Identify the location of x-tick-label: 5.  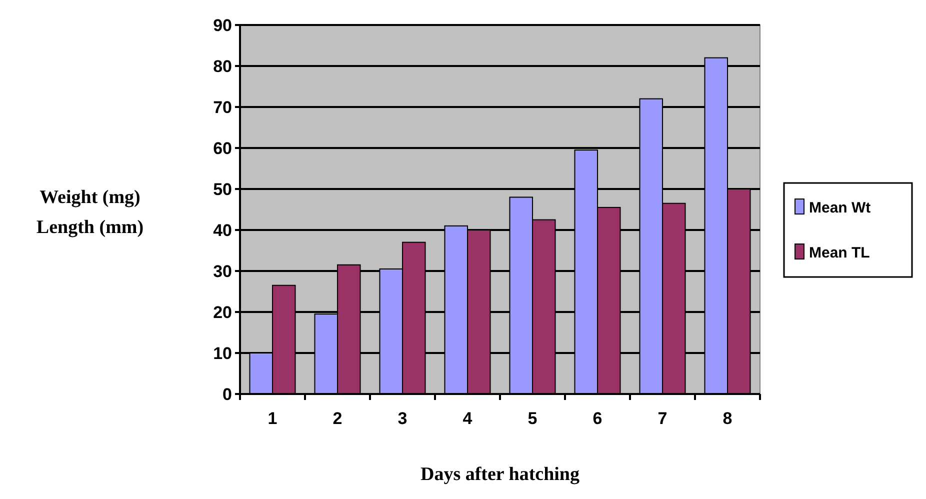
(533, 418).